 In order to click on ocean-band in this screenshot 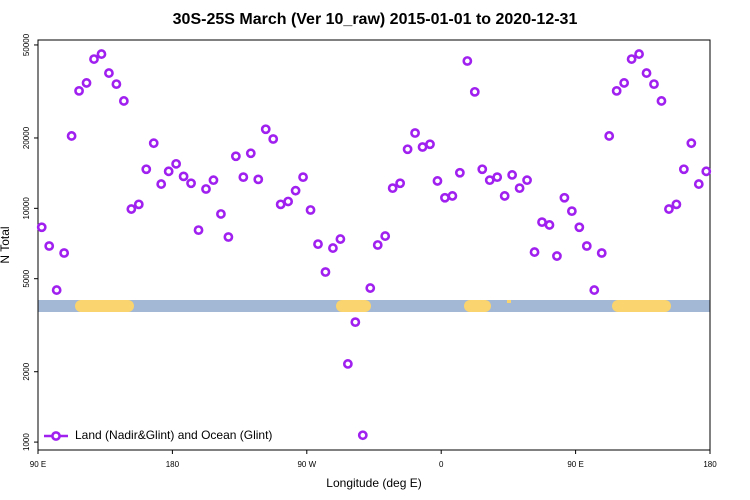, I will do `click(374, 306)`.